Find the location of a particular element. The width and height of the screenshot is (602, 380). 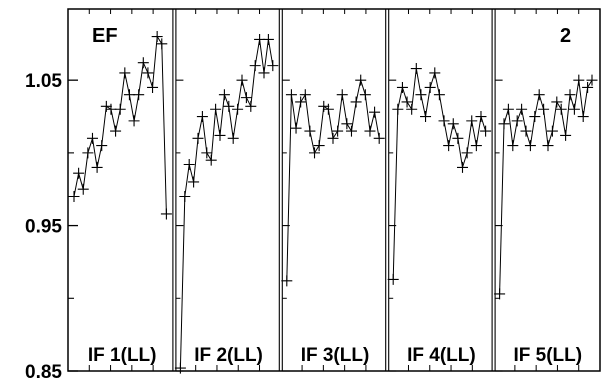

panel-label: IF 4(LL) is located at coordinates (441, 355).